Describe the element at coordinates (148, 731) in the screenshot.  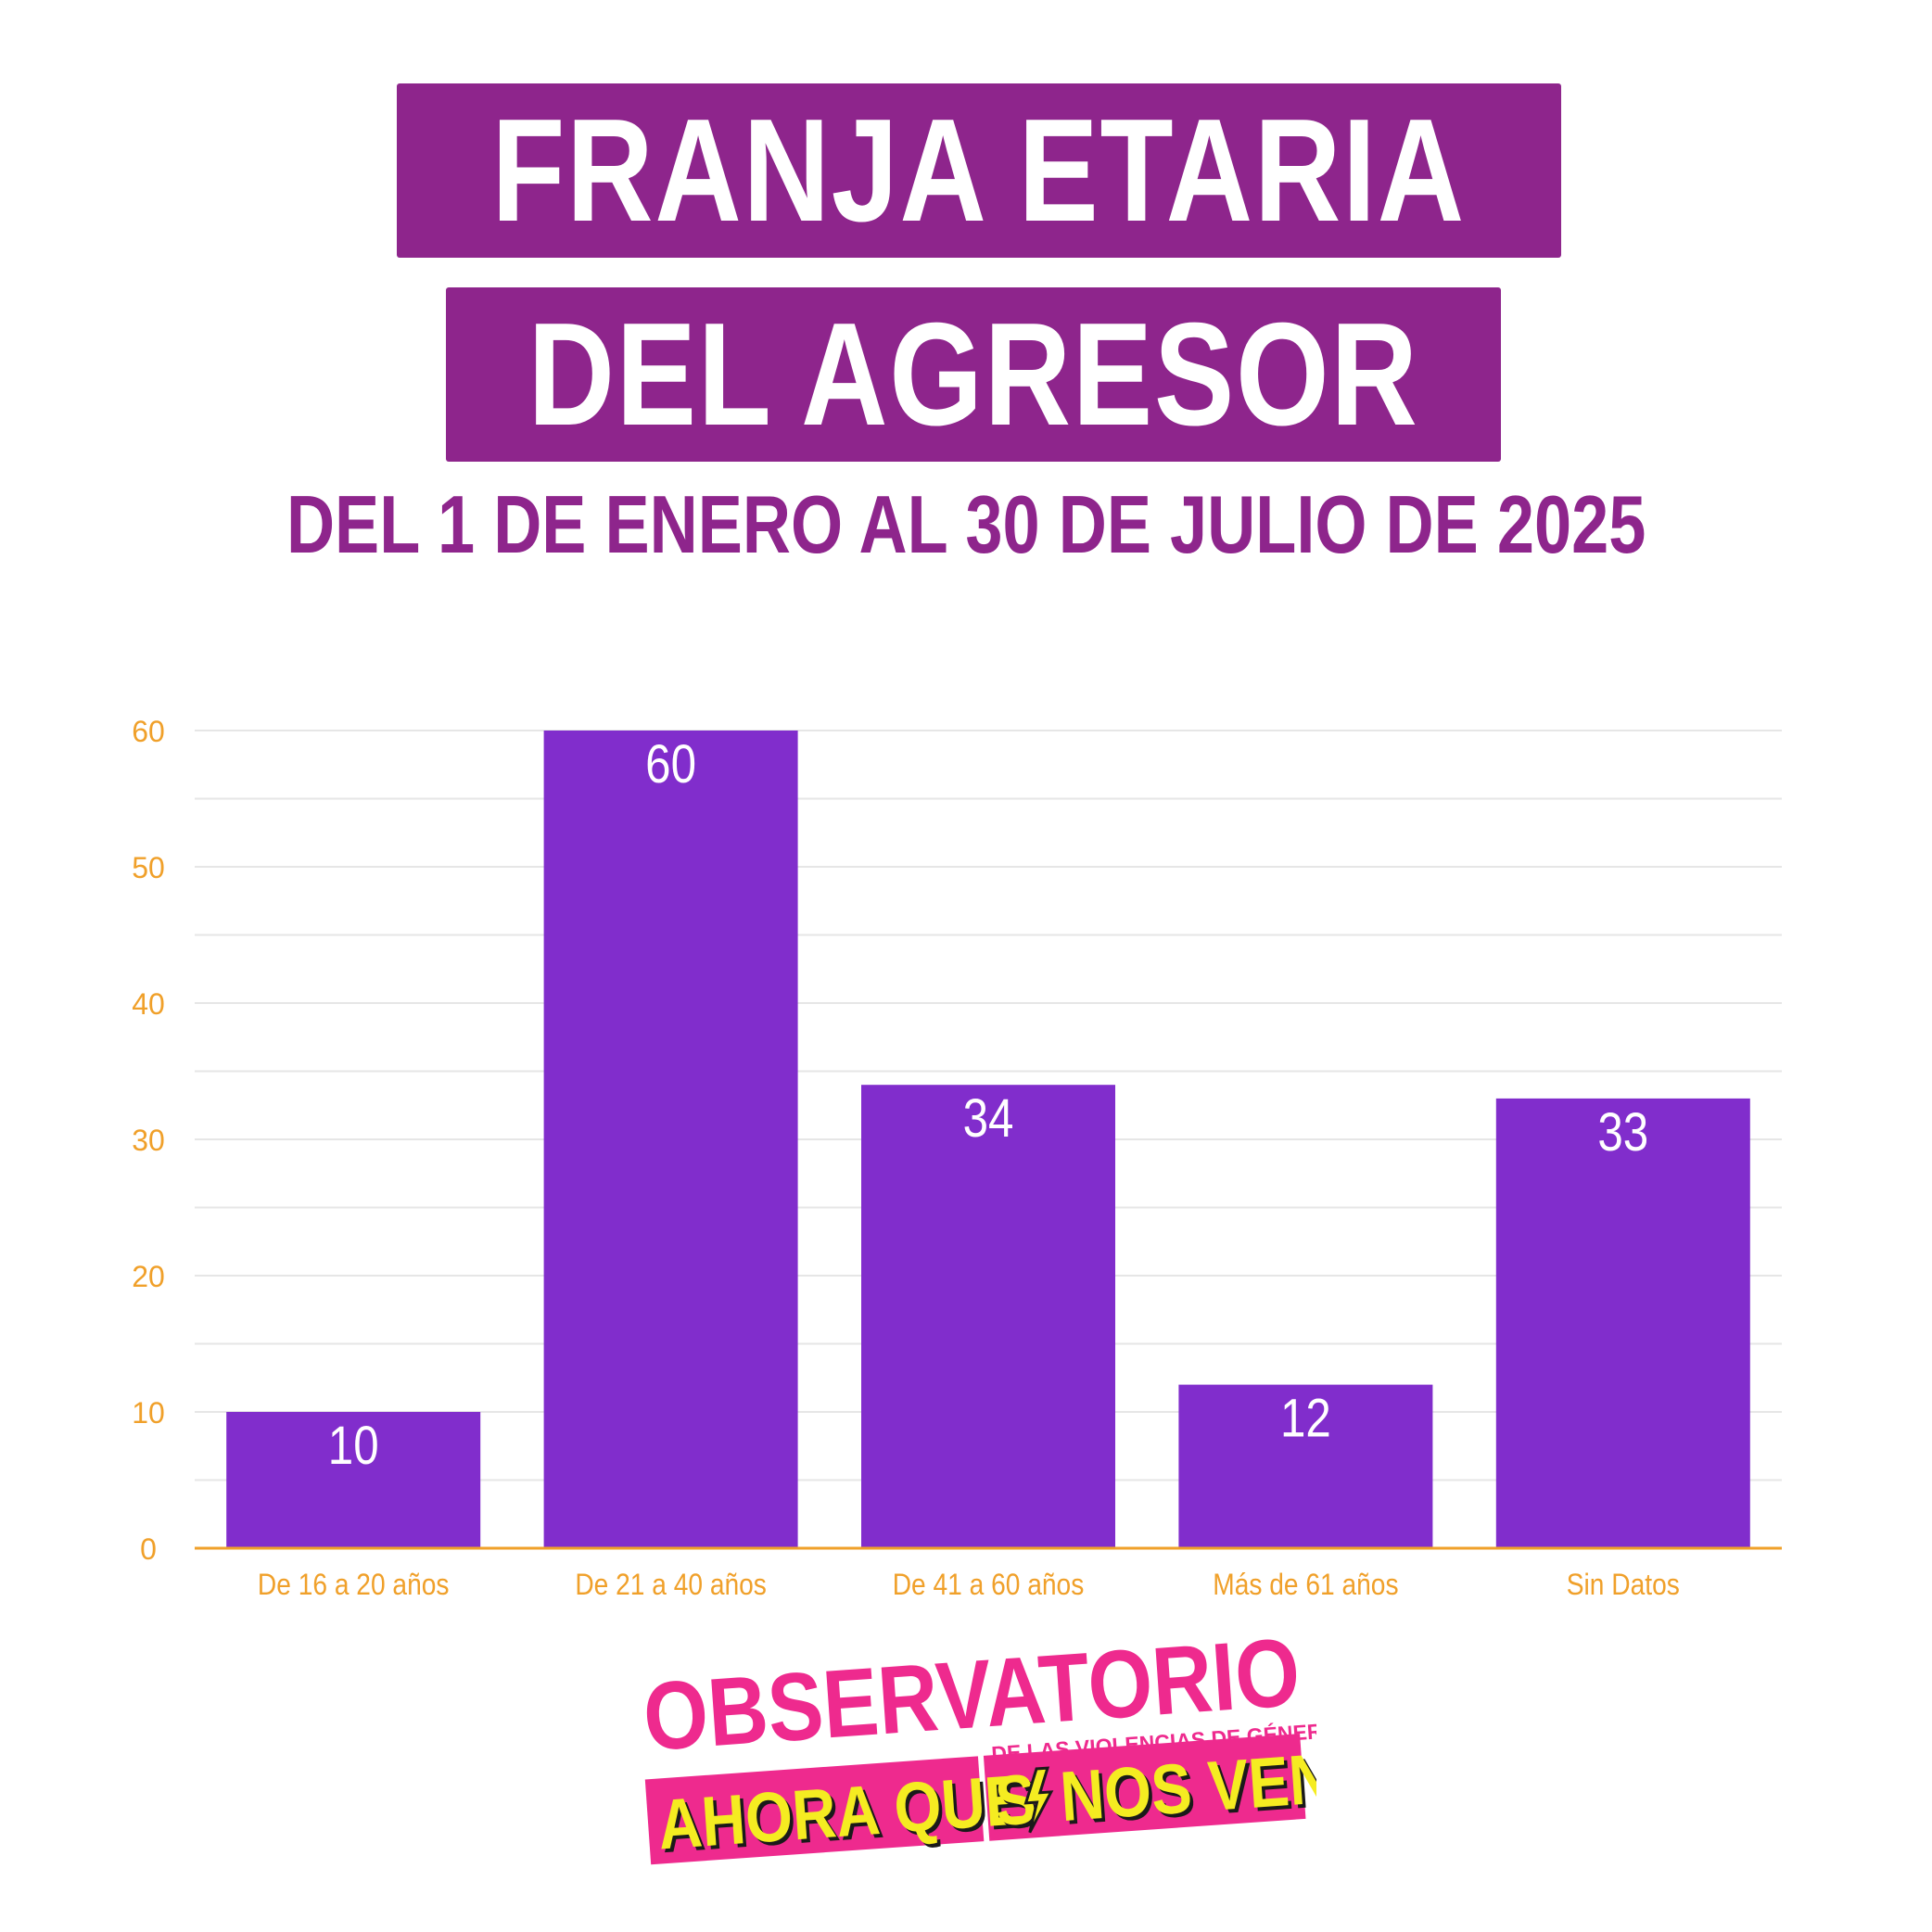
I see `y-tick-label: 60` at that location.